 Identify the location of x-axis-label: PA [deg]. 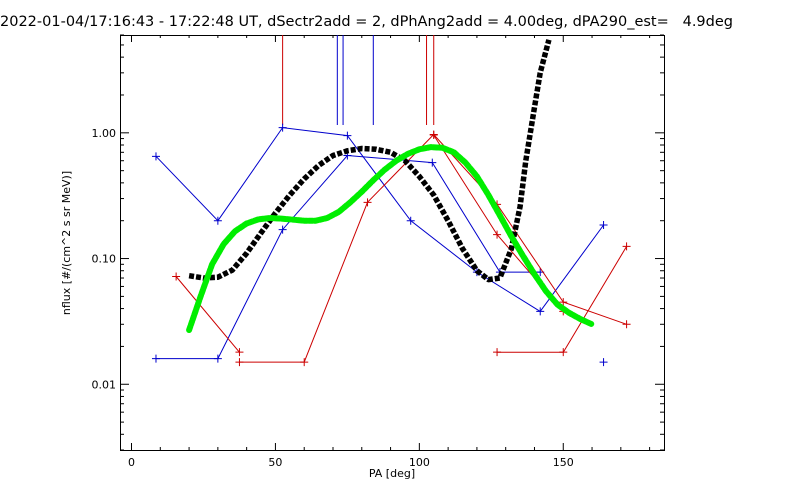
(392, 473).